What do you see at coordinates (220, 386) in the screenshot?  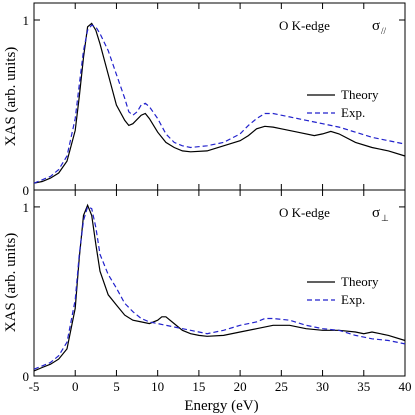 I see `x-axis: -5 0 5 10 15 20 25 30 35 40` at bounding box center [220, 386].